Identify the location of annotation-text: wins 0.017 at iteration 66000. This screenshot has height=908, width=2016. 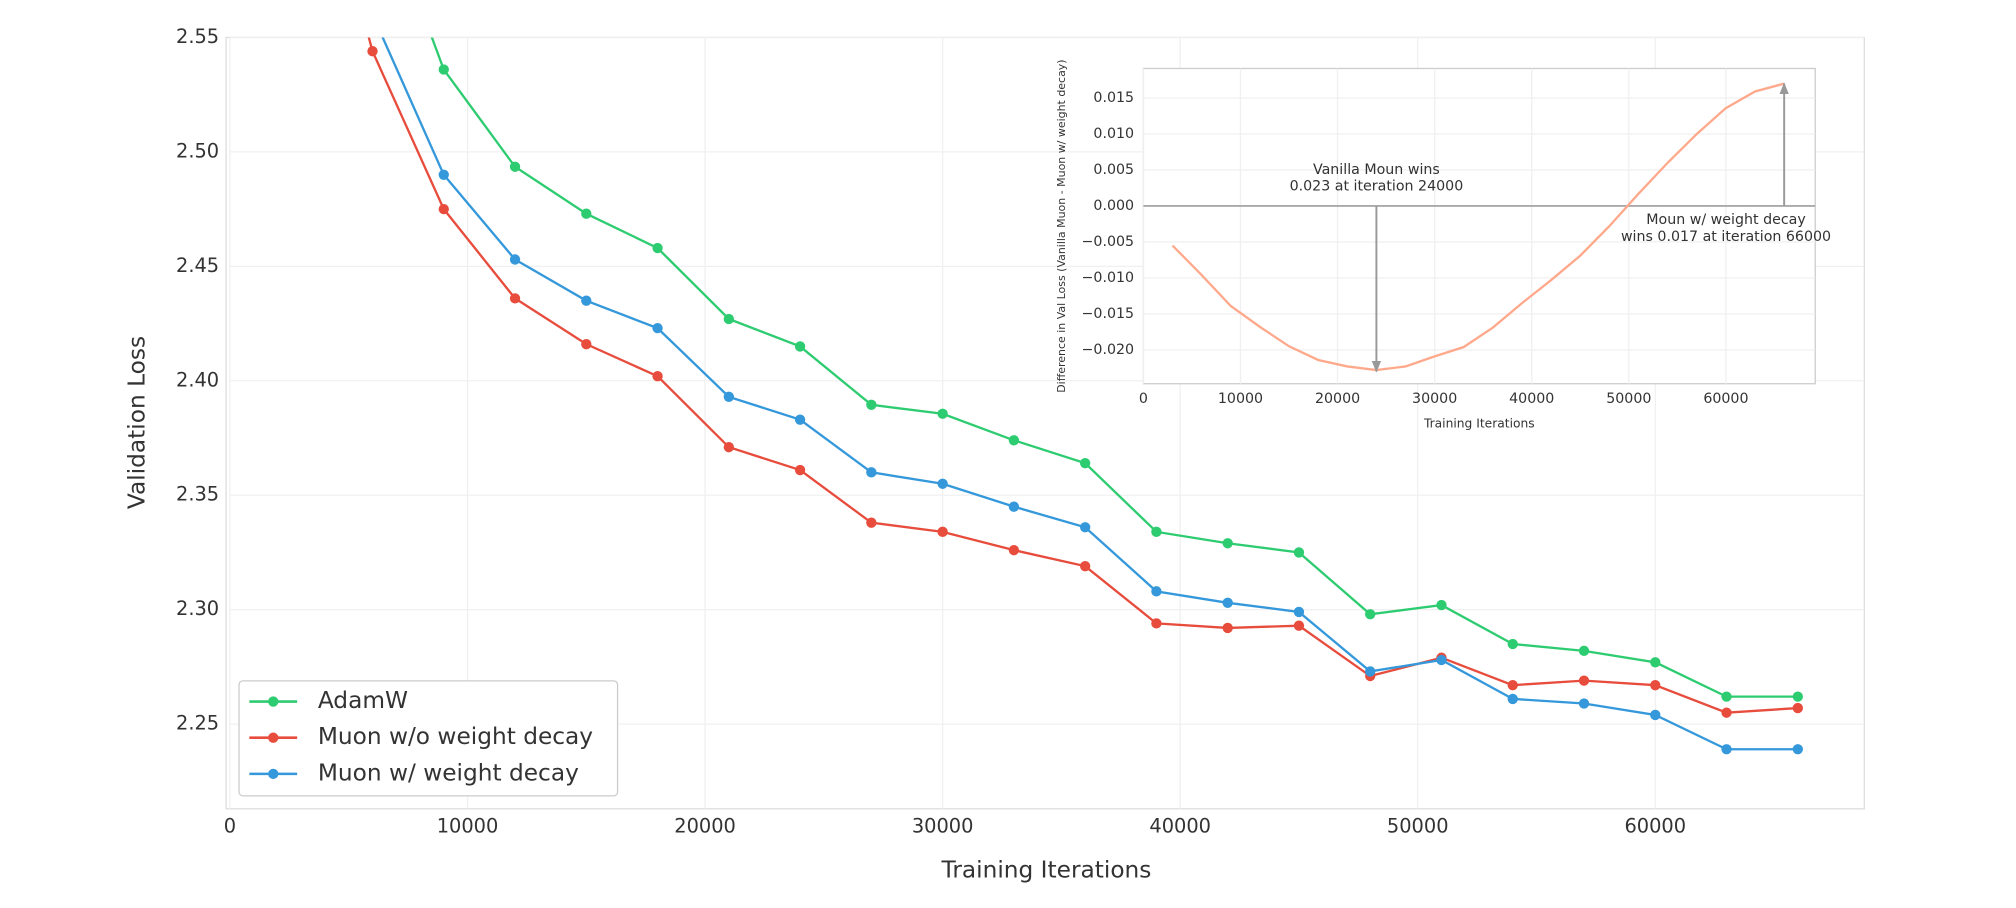
(1726, 237).